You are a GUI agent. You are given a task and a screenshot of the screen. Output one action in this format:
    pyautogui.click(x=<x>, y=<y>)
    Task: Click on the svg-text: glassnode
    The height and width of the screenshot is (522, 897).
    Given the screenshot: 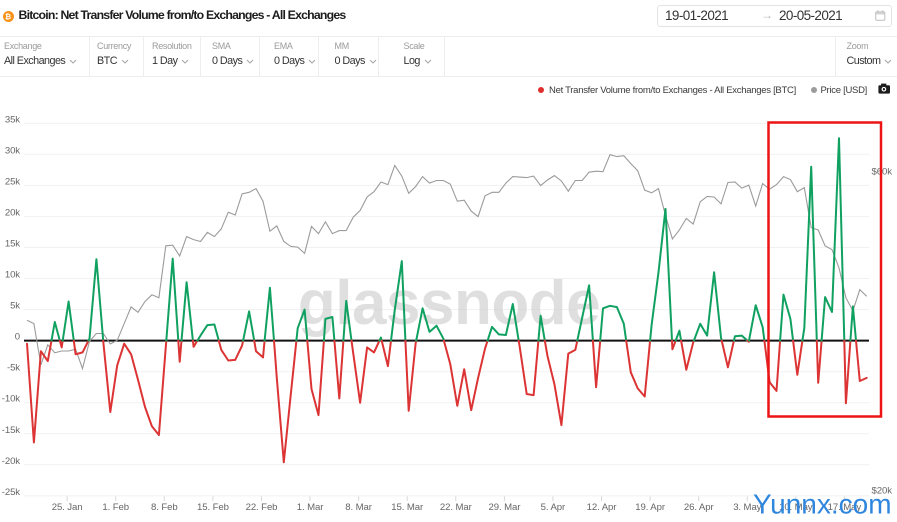 What is the action you would take?
    pyautogui.click(x=449, y=303)
    